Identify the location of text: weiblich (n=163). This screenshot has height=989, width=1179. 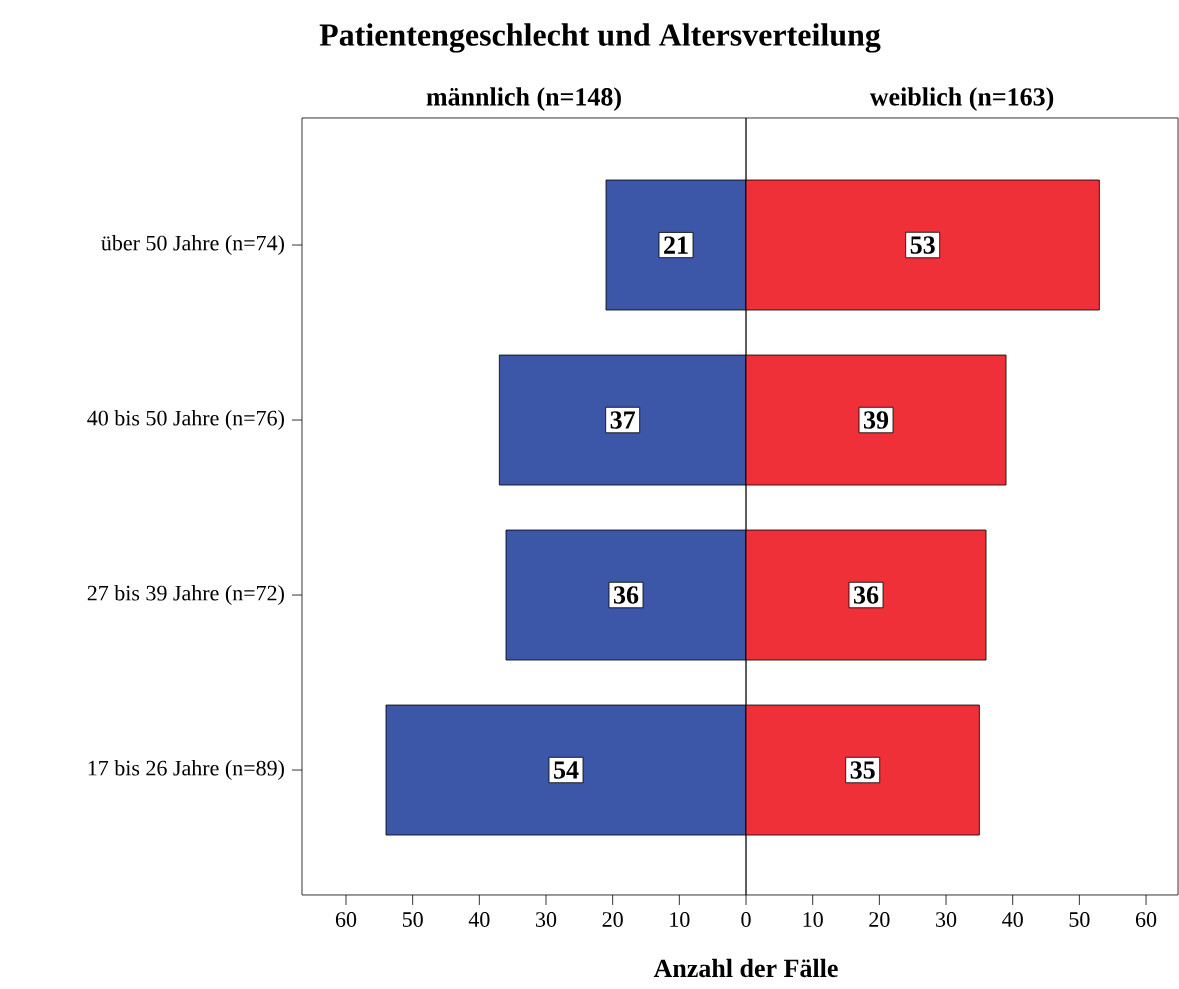
(961, 99).